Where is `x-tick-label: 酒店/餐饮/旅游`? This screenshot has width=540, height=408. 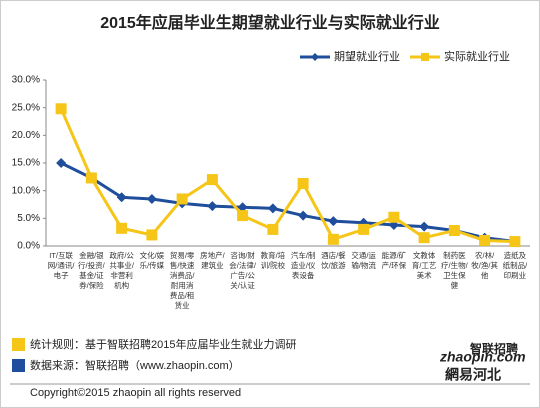 x-tick-label: 酒店/餐饮/旅游 is located at coordinates (333, 260).